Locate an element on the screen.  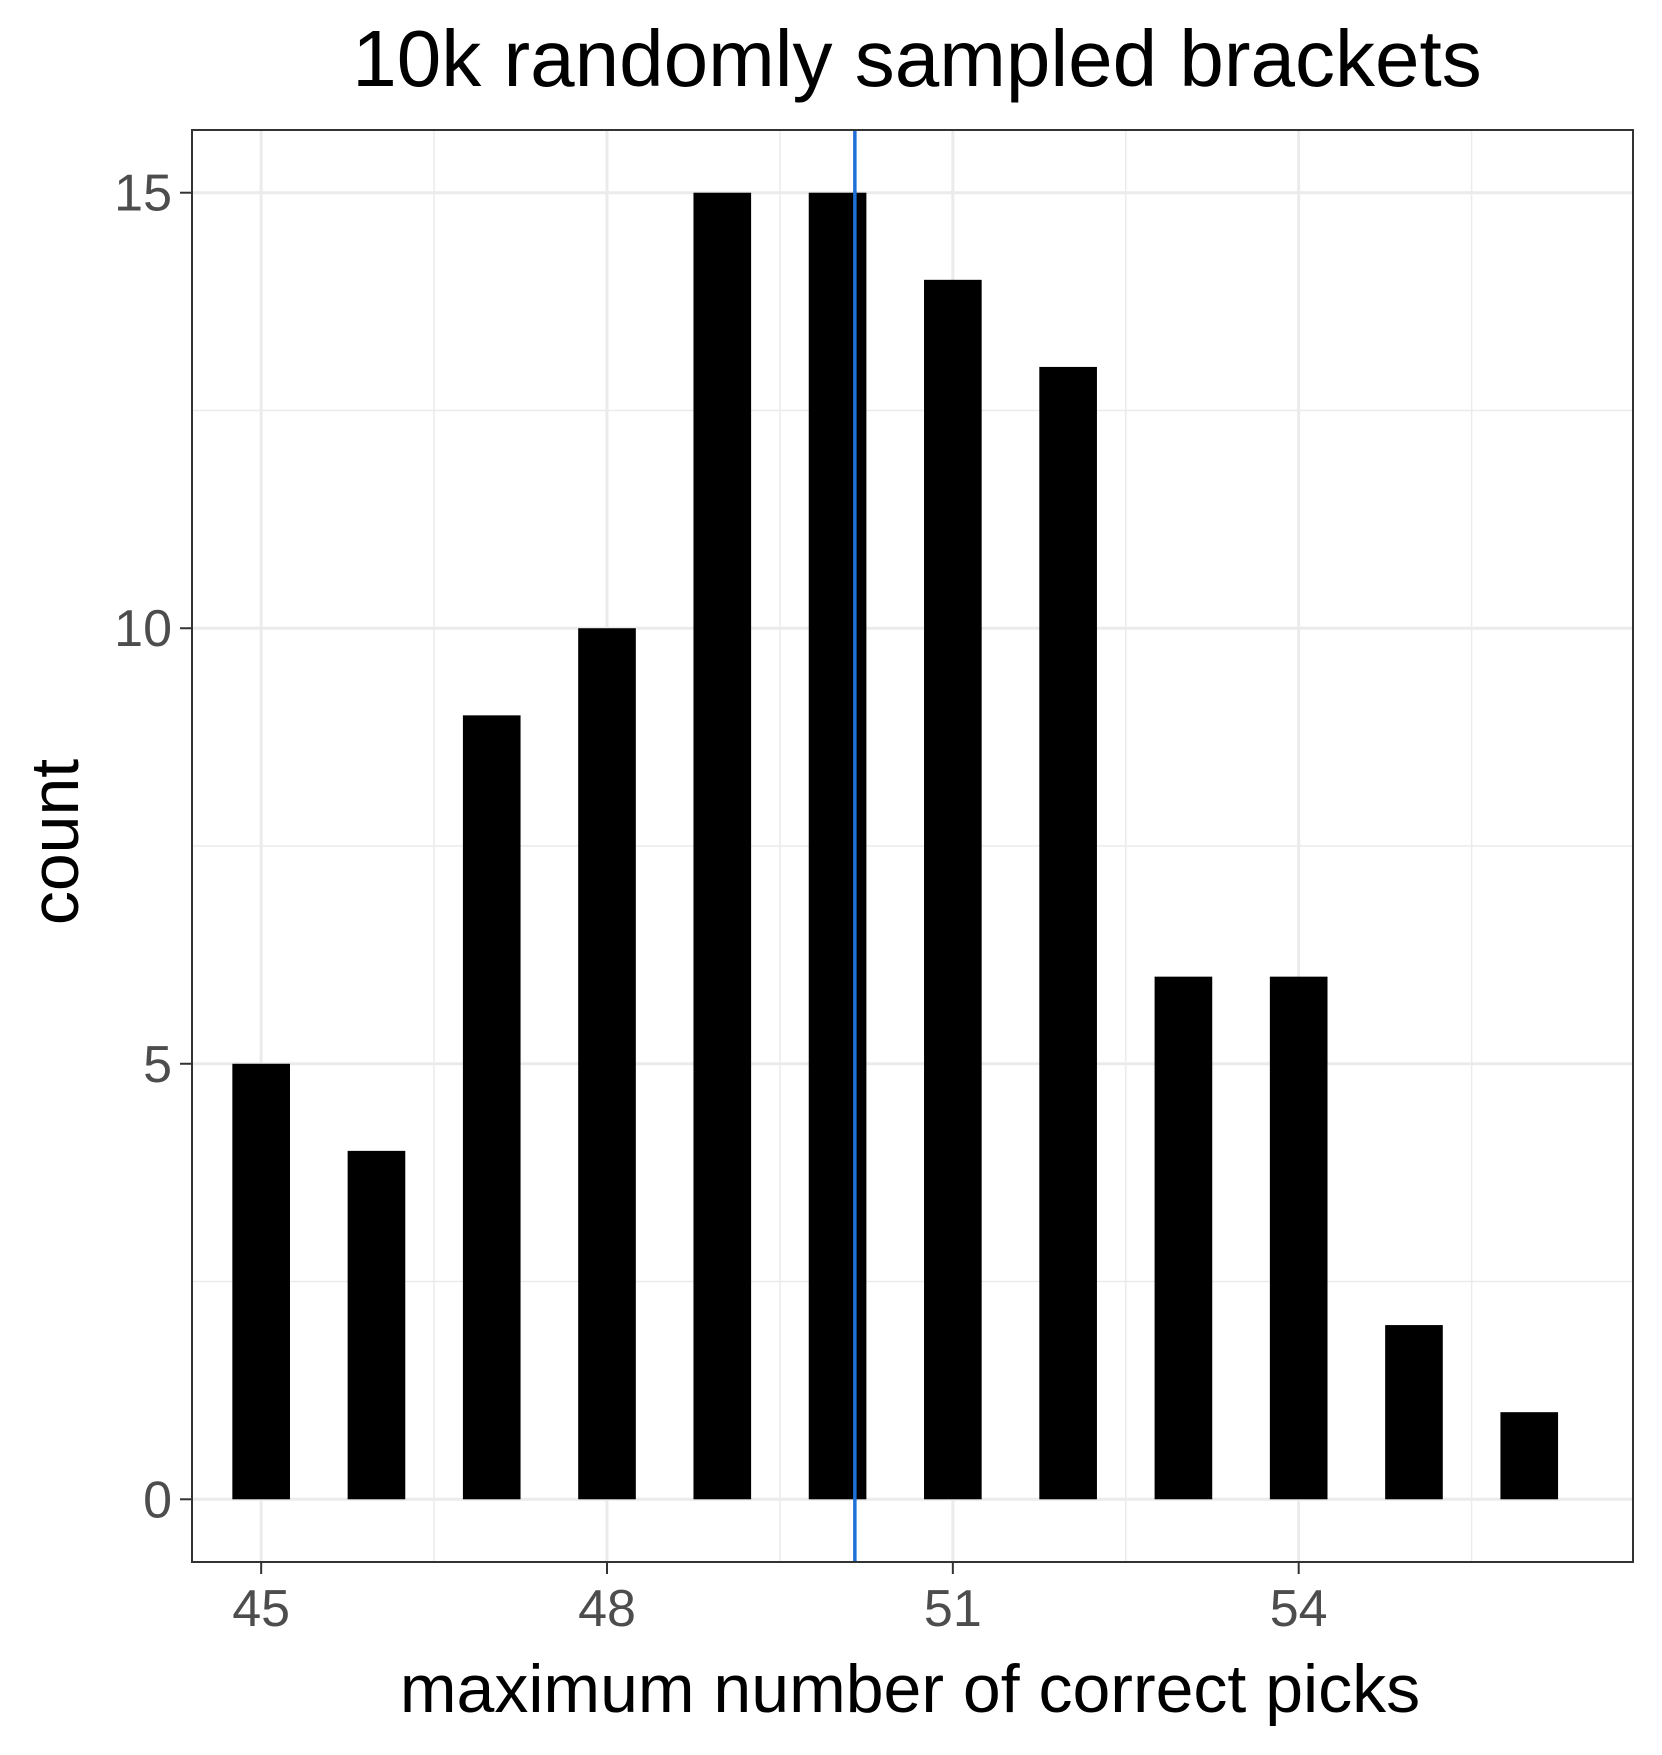
y-tick-label: 0 is located at coordinates (157, 1500).